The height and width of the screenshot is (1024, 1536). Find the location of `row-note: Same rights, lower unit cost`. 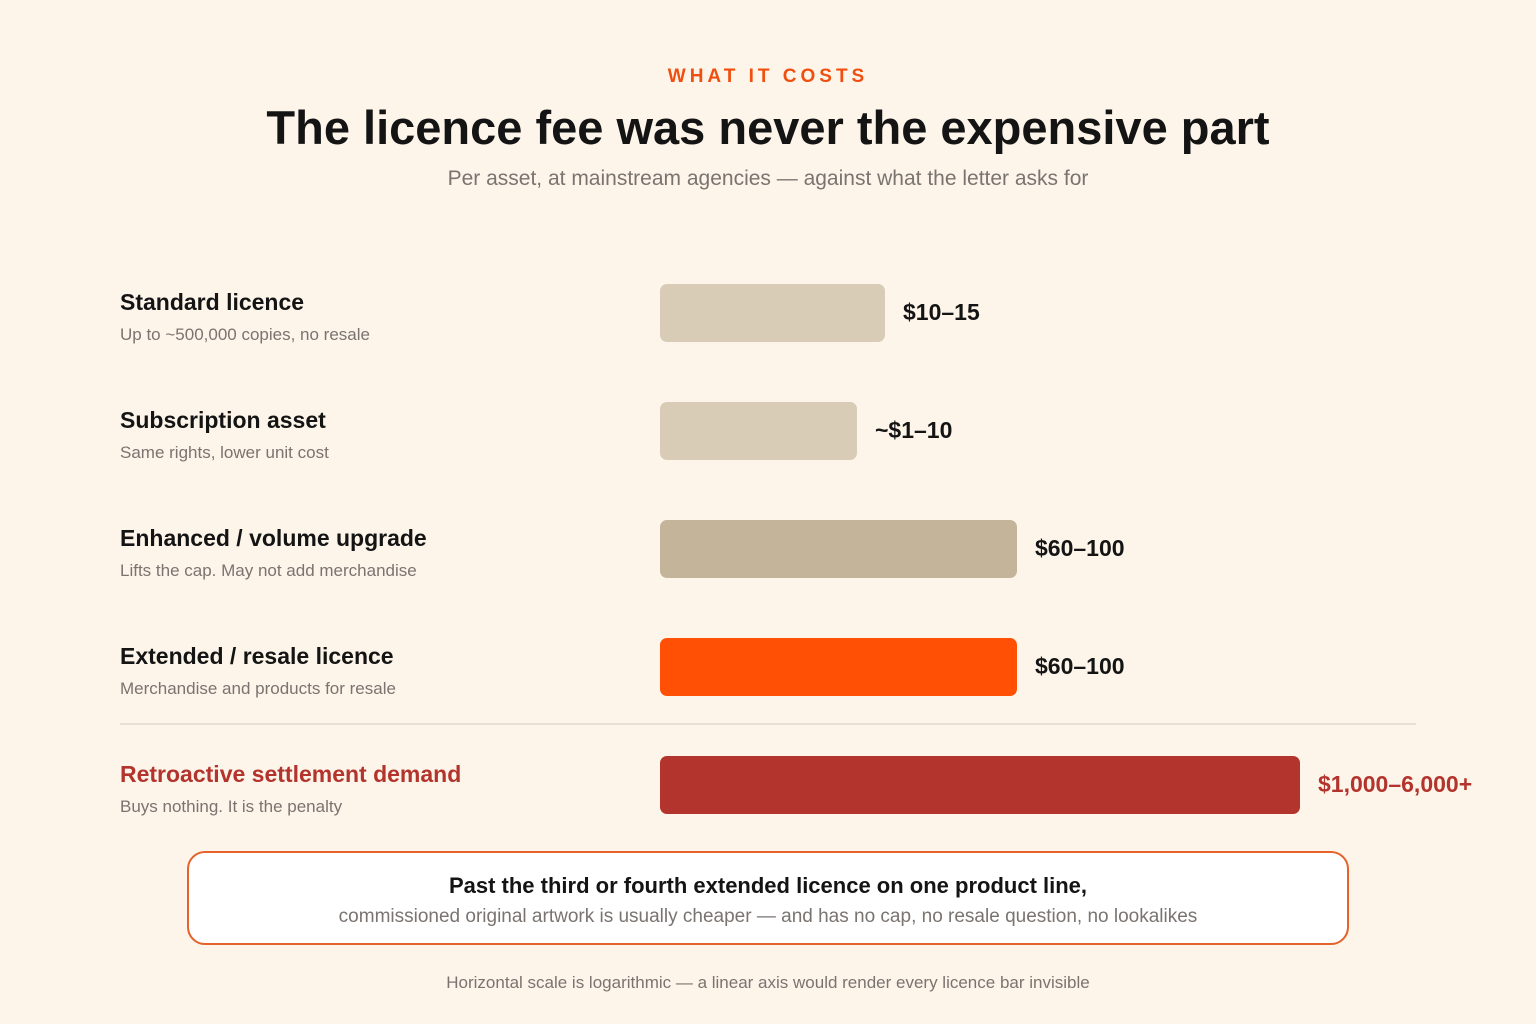

row-note: Same rights, lower unit cost is located at coordinates (224, 452).